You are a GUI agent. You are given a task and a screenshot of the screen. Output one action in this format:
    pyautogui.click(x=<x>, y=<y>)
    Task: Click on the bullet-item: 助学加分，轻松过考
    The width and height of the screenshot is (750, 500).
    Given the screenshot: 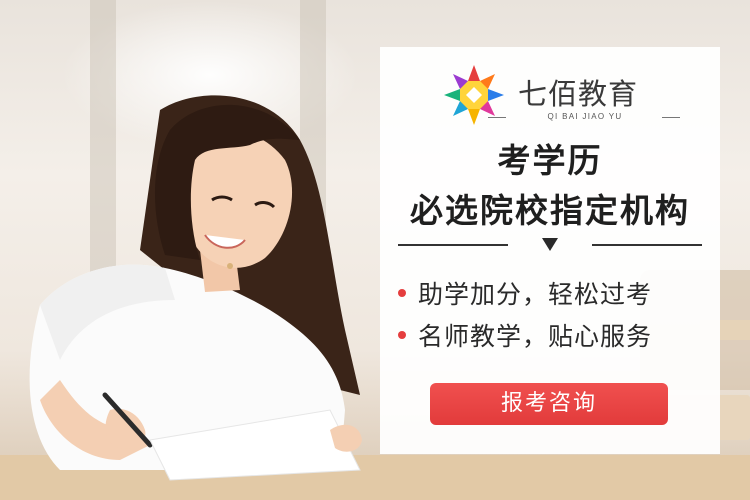 What is the action you would take?
    pyautogui.click(x=558, y=293)
    